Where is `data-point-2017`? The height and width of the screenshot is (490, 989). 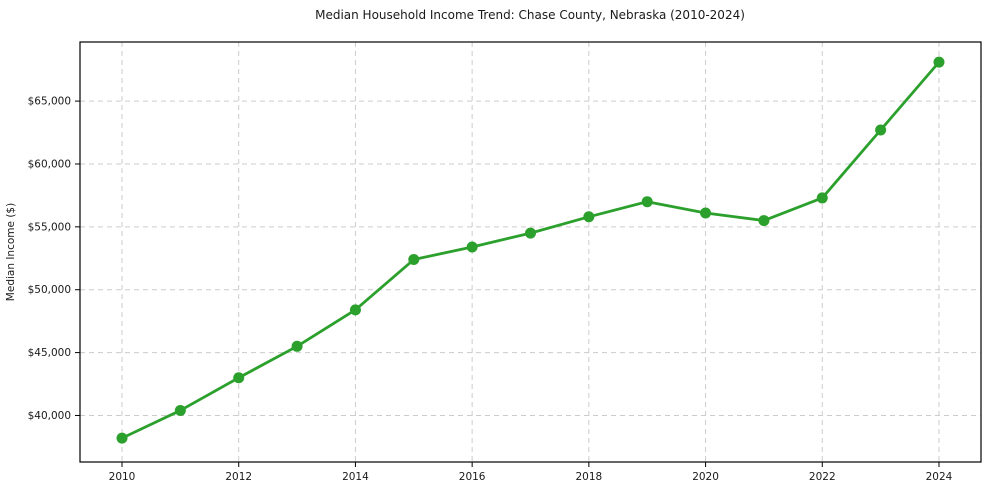 data-point-2017 is located at coordinates (530, 233).